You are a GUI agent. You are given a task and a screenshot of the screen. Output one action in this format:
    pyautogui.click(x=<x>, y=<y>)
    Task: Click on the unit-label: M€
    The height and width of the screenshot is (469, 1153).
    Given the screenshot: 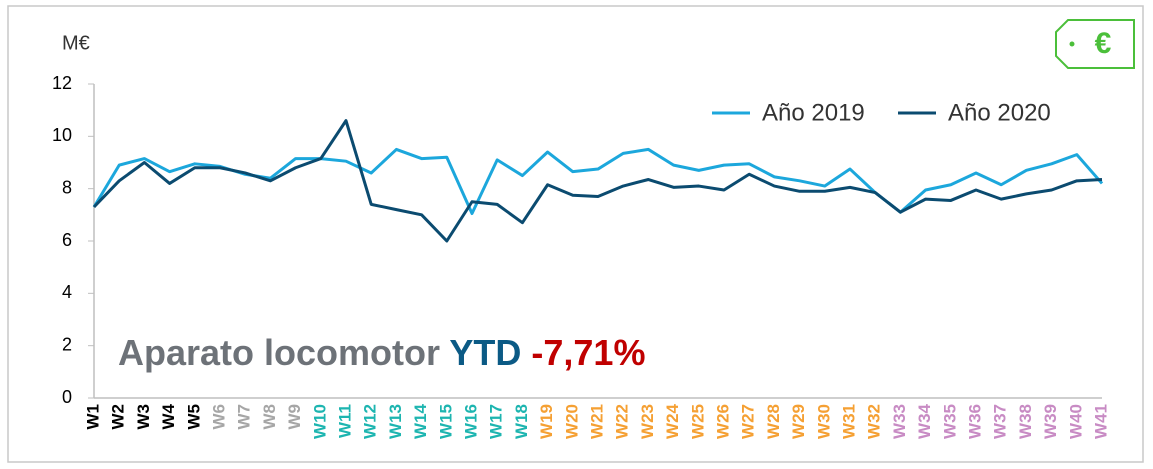 What is the action you would take?
    pyautogui.click(x=76, y=43)
    